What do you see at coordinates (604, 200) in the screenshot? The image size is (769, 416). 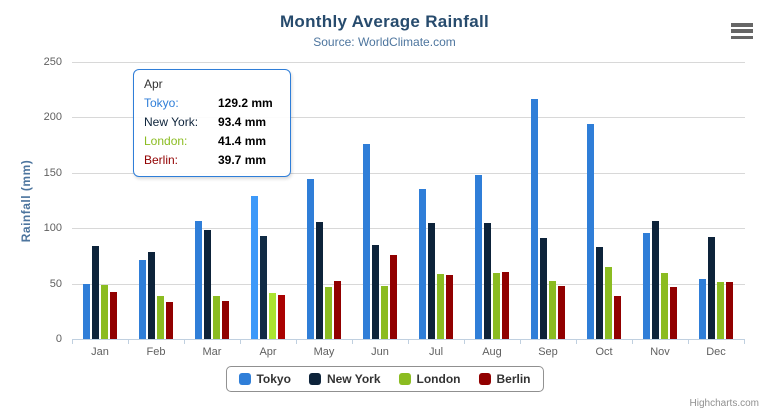 I see `bar-group-oct` at bounding box center [604, 200].